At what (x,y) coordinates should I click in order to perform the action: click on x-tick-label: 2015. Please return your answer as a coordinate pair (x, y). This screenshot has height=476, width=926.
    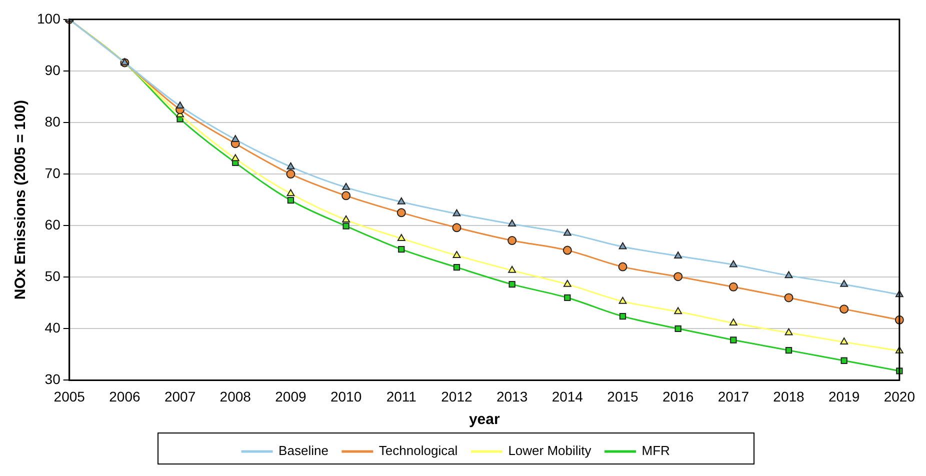
    Looking at the image, I should click on (623, 396).